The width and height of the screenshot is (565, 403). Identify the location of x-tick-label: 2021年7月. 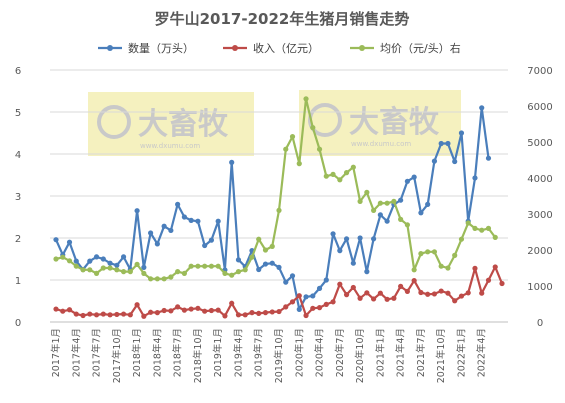
(421, 352).